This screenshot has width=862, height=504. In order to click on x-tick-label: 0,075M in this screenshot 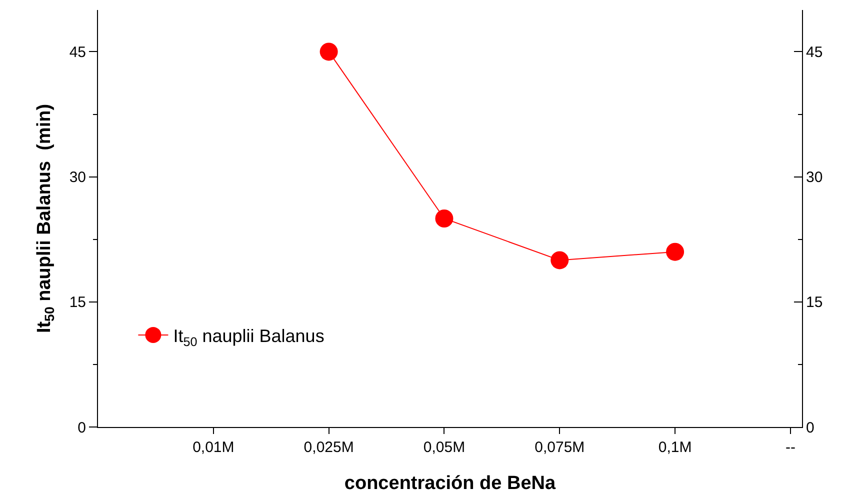, I will do `click(559, 447)`.